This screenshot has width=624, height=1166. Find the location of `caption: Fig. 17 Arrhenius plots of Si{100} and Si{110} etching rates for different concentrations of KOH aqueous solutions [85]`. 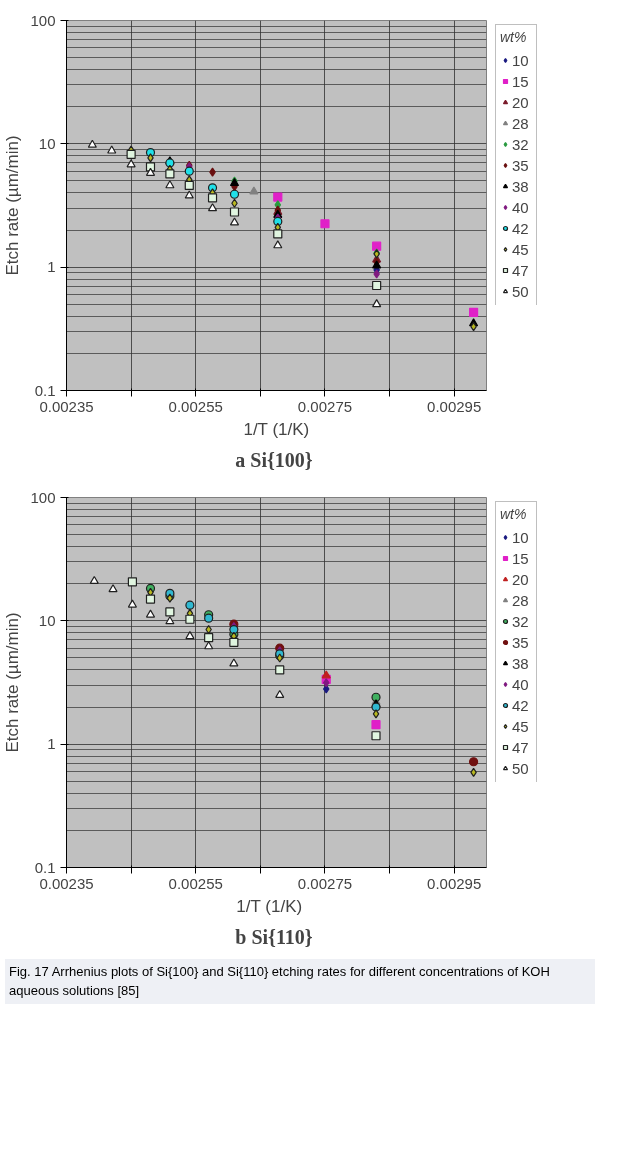

caption: Fig. 17 Arrhenius plots of Si{100} and Si{110} etching rates for different concentrations of KOH aqueous solutions [85] is located at coordinates (300, 982).